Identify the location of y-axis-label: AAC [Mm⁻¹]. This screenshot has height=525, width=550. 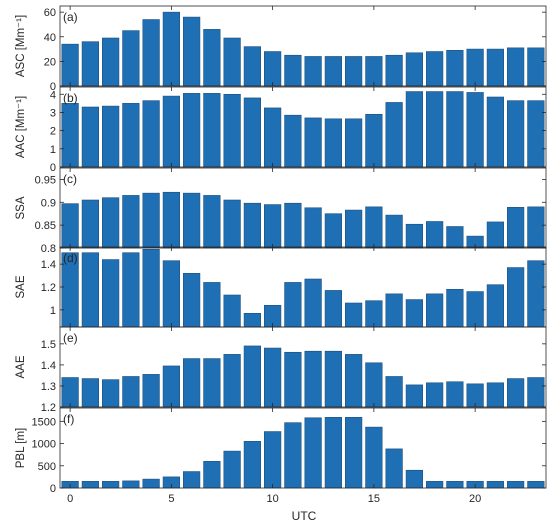
(21, 127).